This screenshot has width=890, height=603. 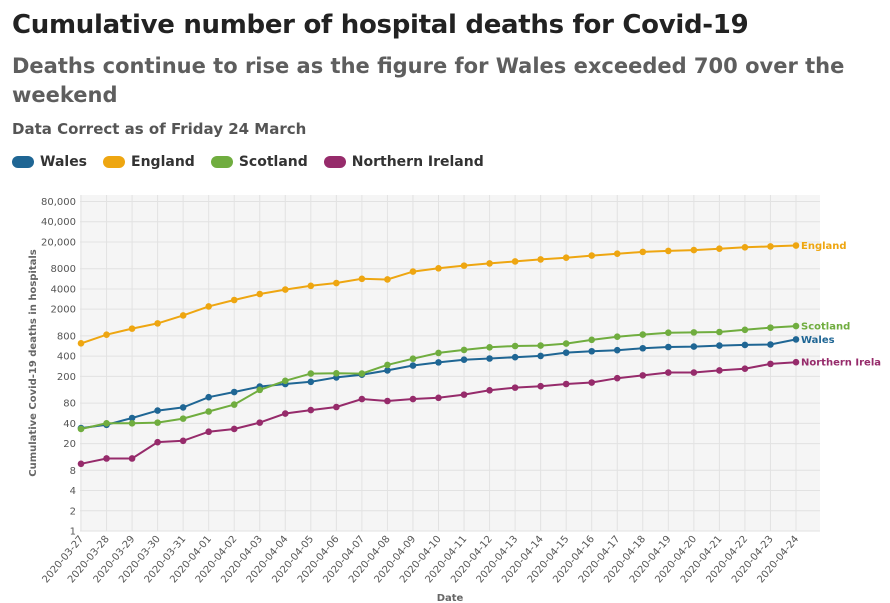 I want to click on legend-item-northern-ireland: Northern Ireland, so click(x=403, y=162).